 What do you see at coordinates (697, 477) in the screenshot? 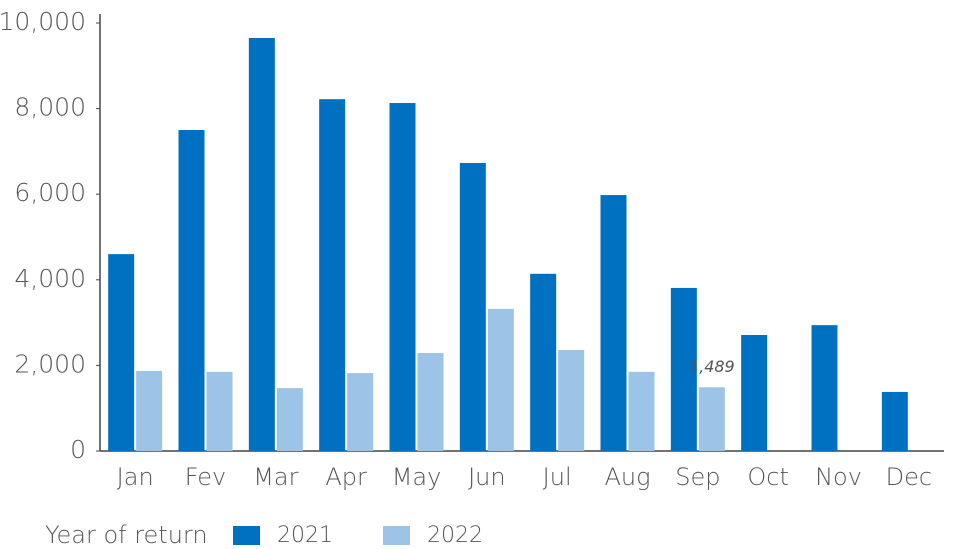
I see `x-tick-label: Sep` at bounding box center [697, 477].